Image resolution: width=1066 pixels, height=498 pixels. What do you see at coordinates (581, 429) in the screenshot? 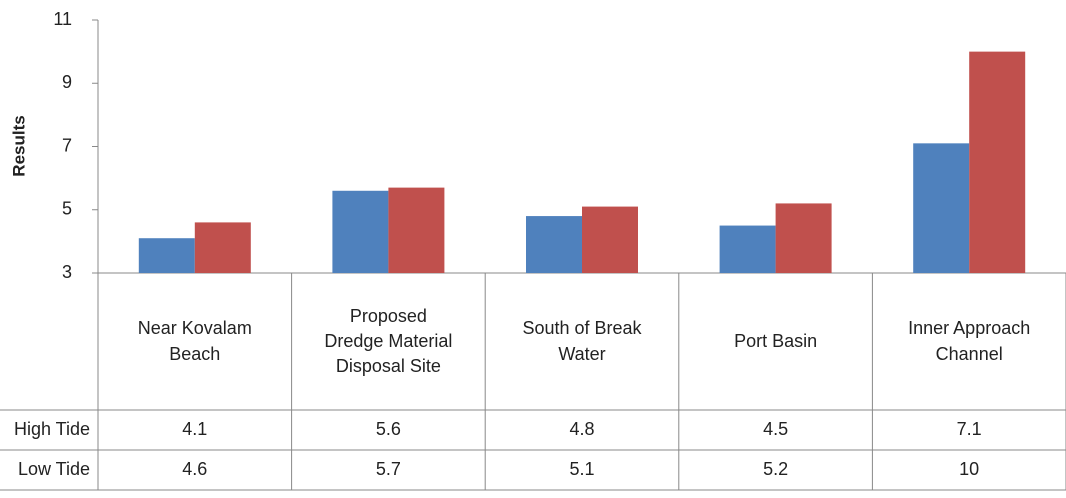
I see `table-value: 4.8` at bounding box center [581, 429].